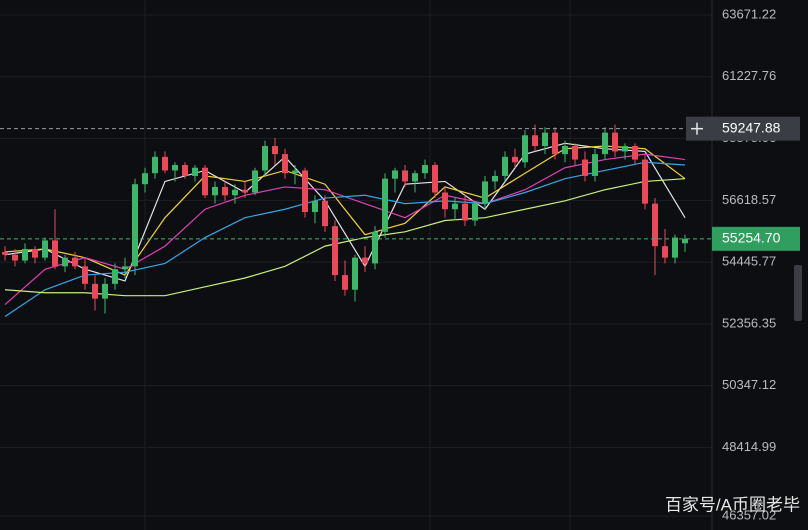  I want to click on y-tick-label: 48414.99, so click(749, 446).